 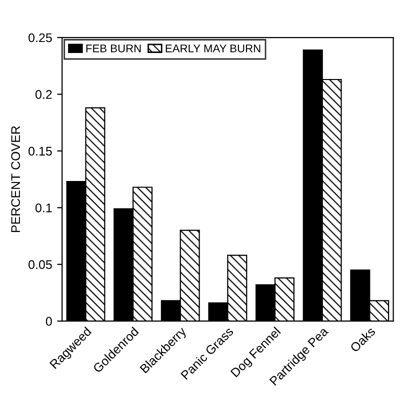 What do you see at coordinates (40, 151) in the screenshot?
I see `y-tick-label: 0.15` at bounding box center [40, 151].